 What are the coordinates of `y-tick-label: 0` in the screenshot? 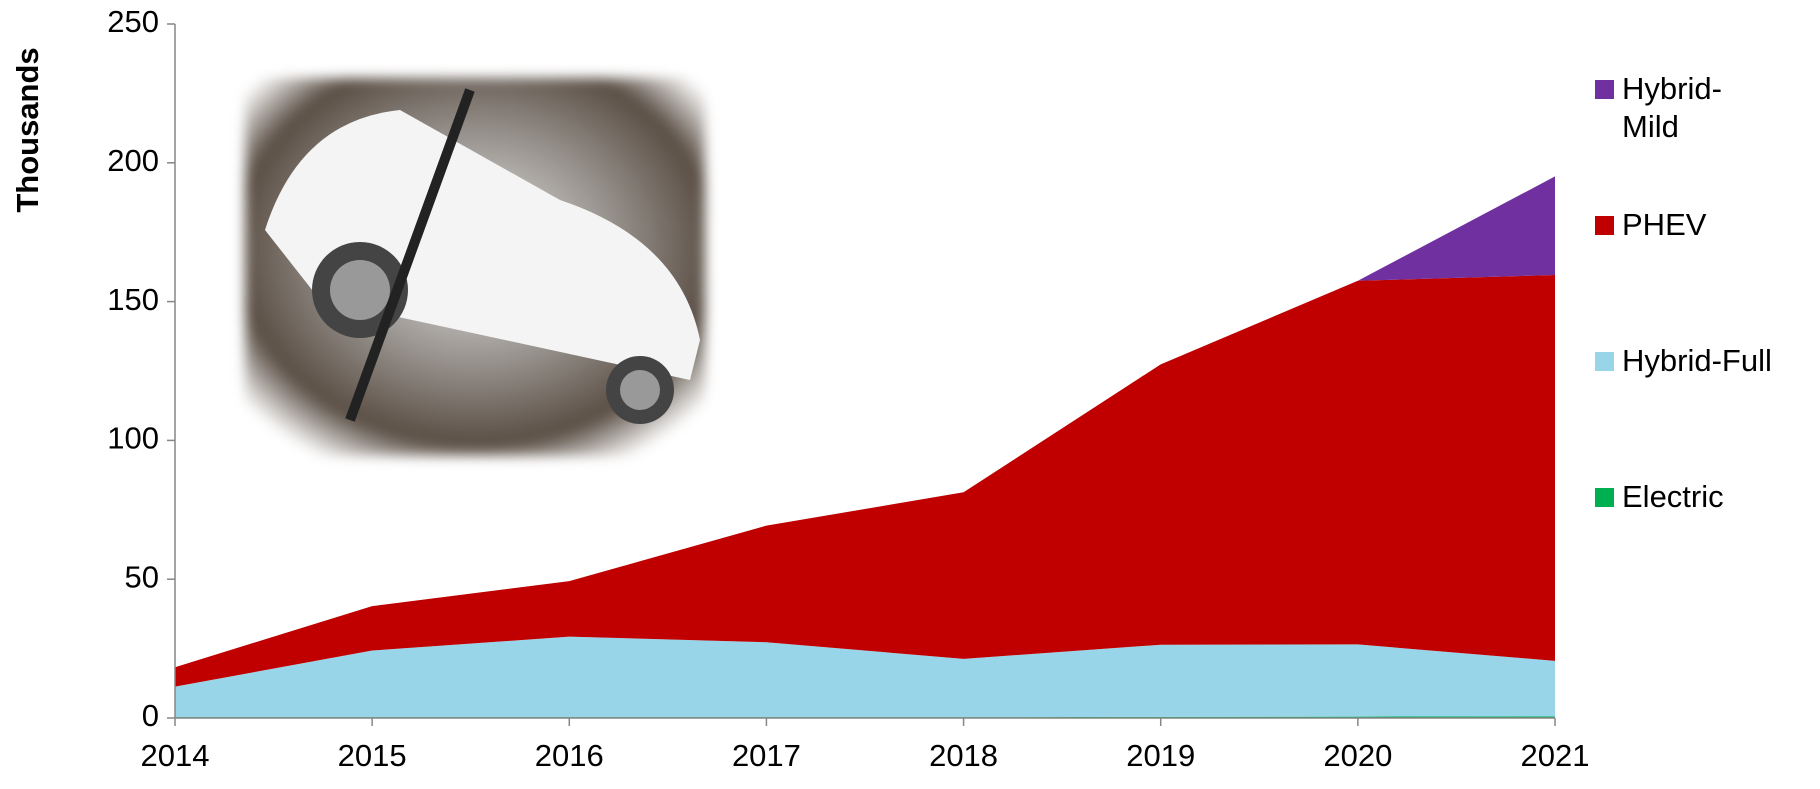 It's located at (150, 715).